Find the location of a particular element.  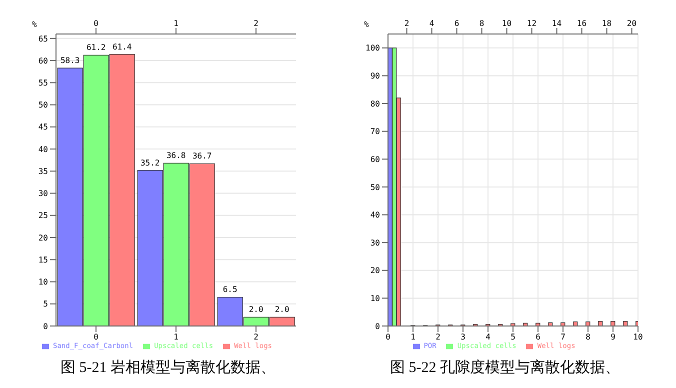

x-tick-label: 7 is located at coordinates (563, 337).